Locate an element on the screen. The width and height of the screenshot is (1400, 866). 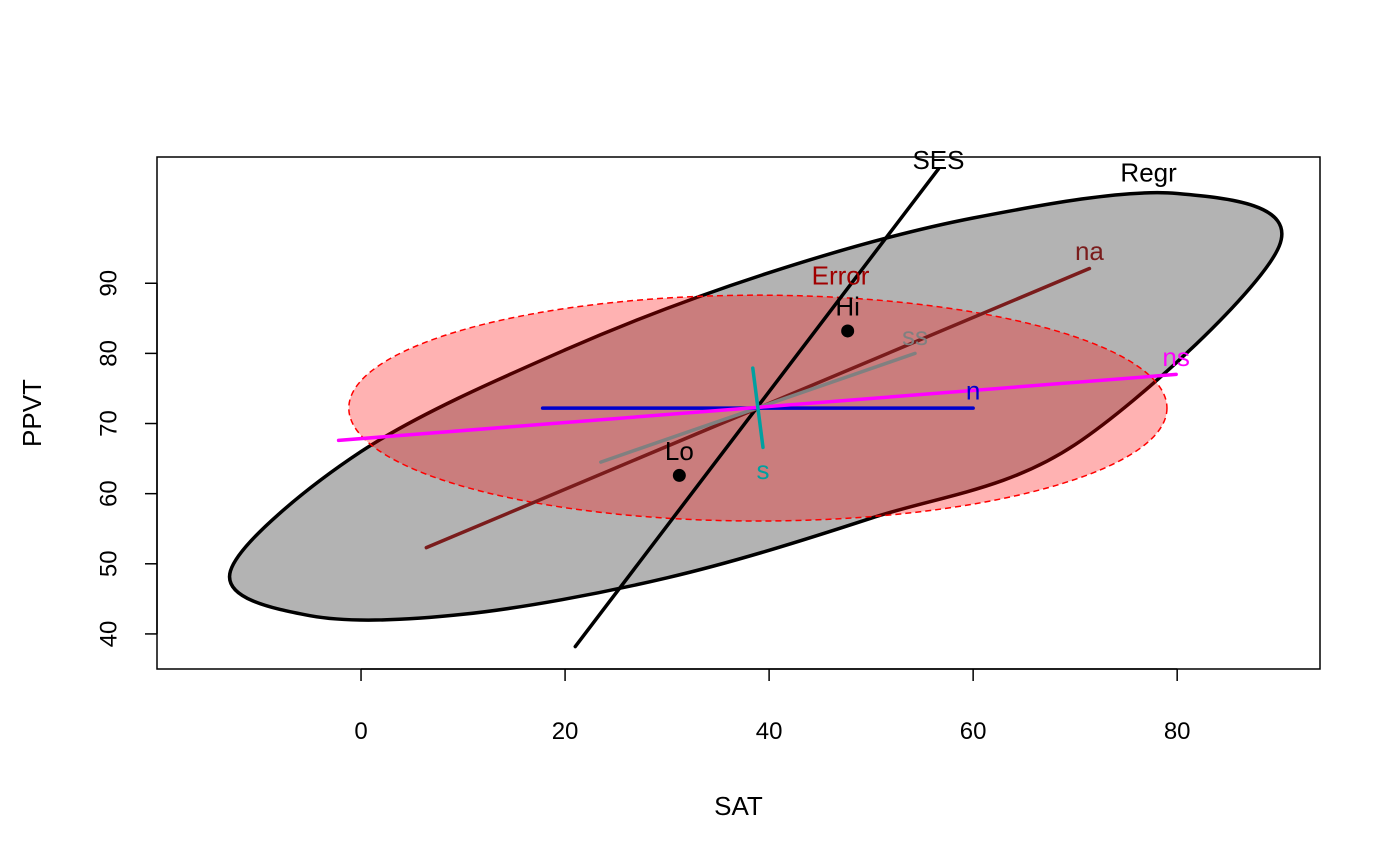
x-axis: 0 20 40 60 80 is located at coordinates (772, 706).